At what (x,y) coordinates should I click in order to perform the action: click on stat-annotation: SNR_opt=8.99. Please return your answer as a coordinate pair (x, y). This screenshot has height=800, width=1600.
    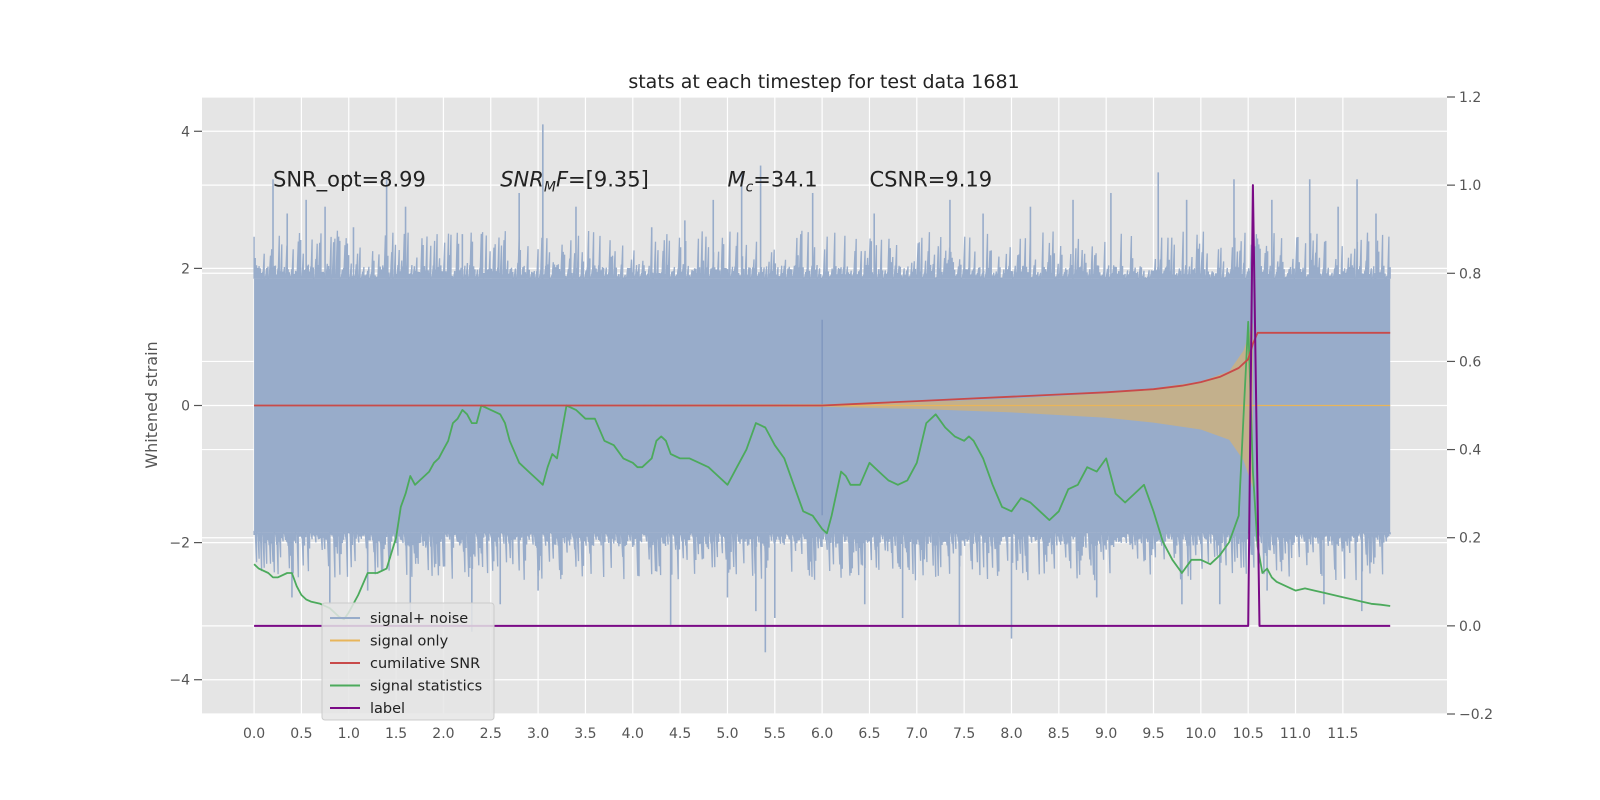
    Looking at the image, I should click on (349, 179).